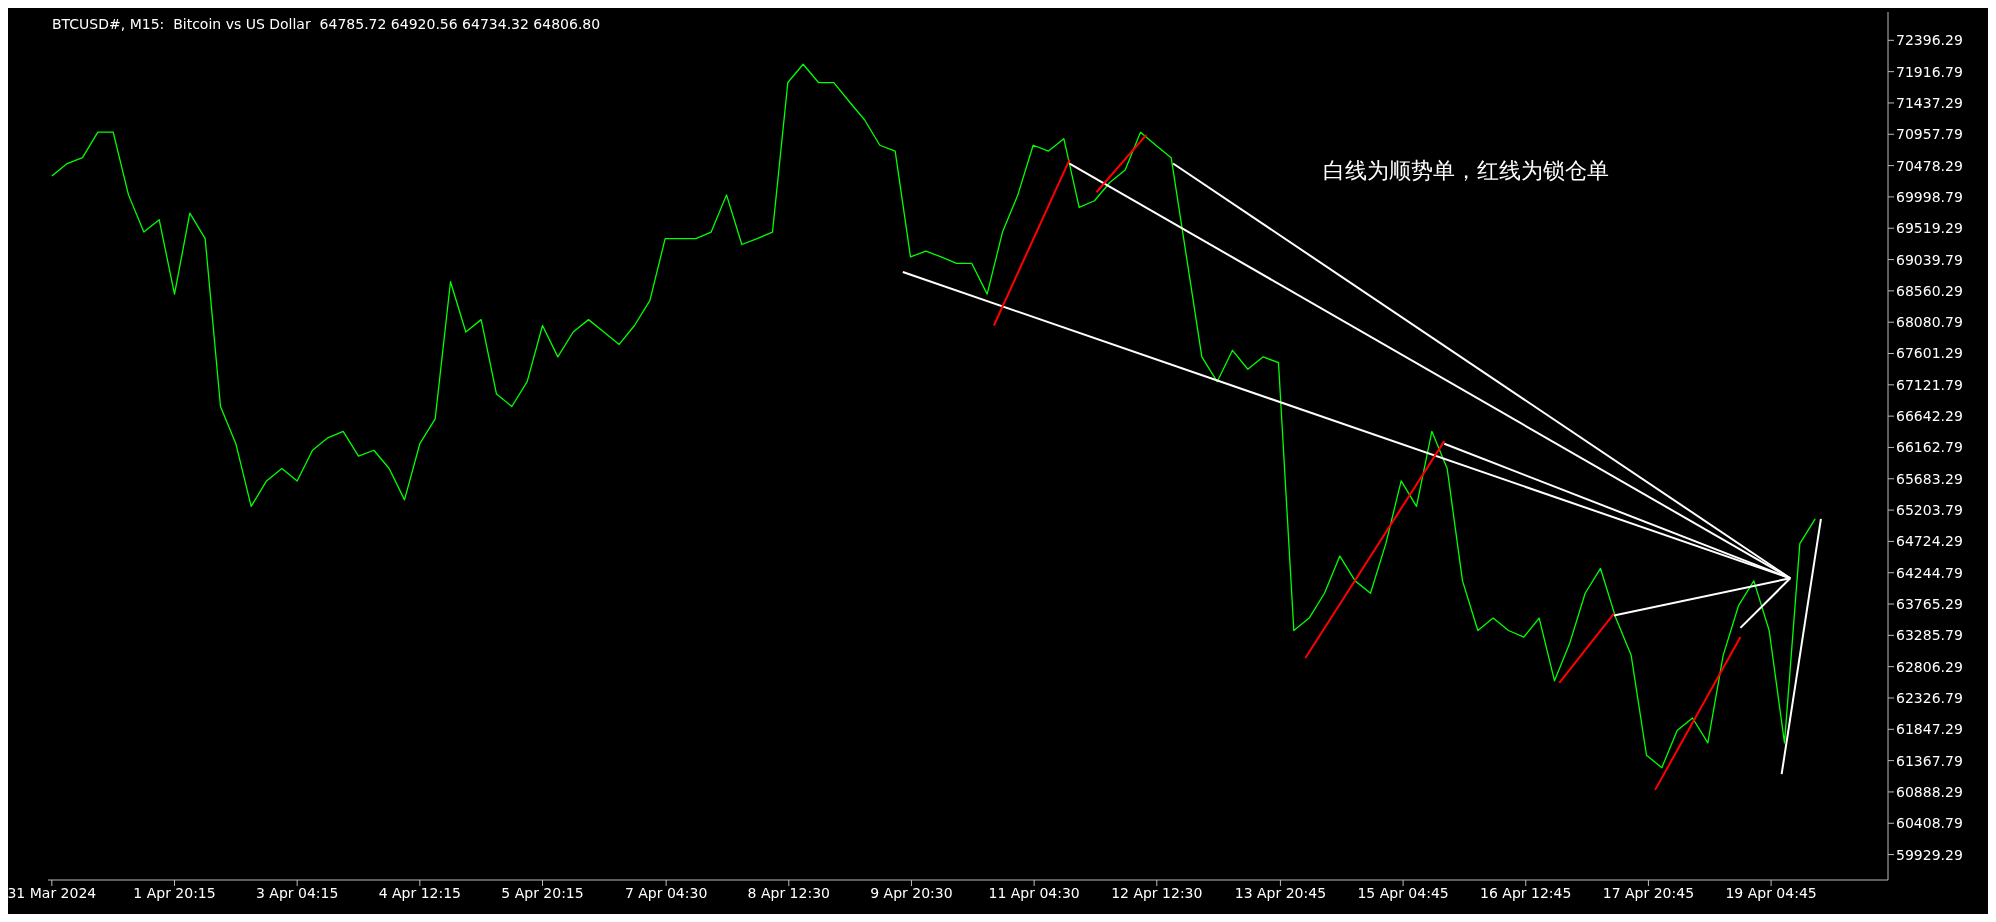 This screenshot has width=1996, height=922. Describe the element at coordinates (1929, 102) in the screenshot. I see `y-tick-label: 71437.29` at that location.